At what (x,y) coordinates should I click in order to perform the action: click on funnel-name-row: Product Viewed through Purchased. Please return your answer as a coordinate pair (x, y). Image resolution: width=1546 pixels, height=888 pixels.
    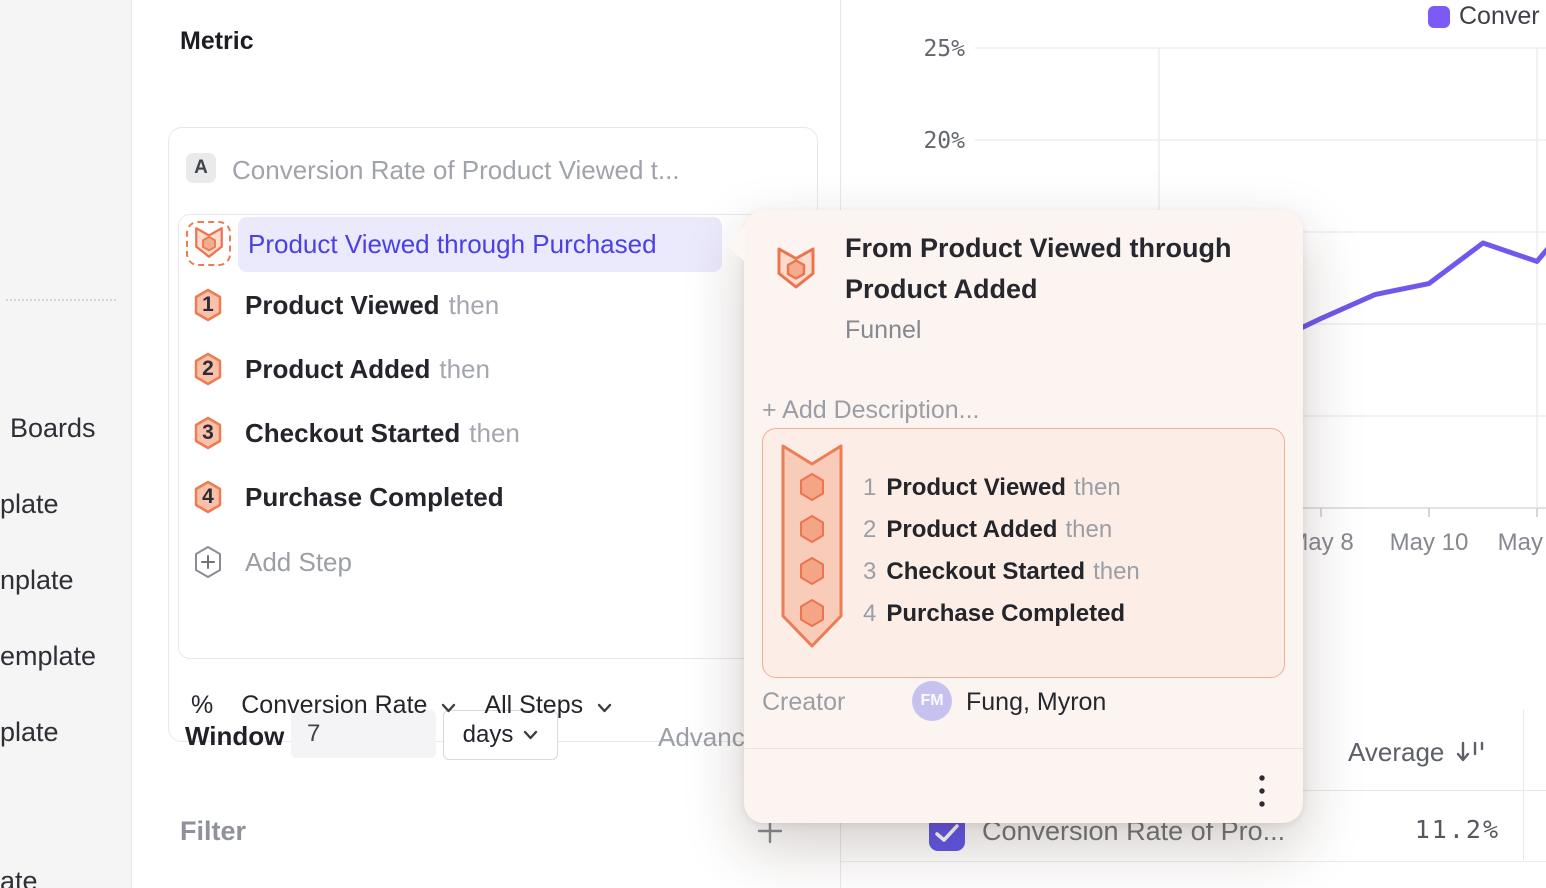
    Looking at the image, I should click on (480, 244).